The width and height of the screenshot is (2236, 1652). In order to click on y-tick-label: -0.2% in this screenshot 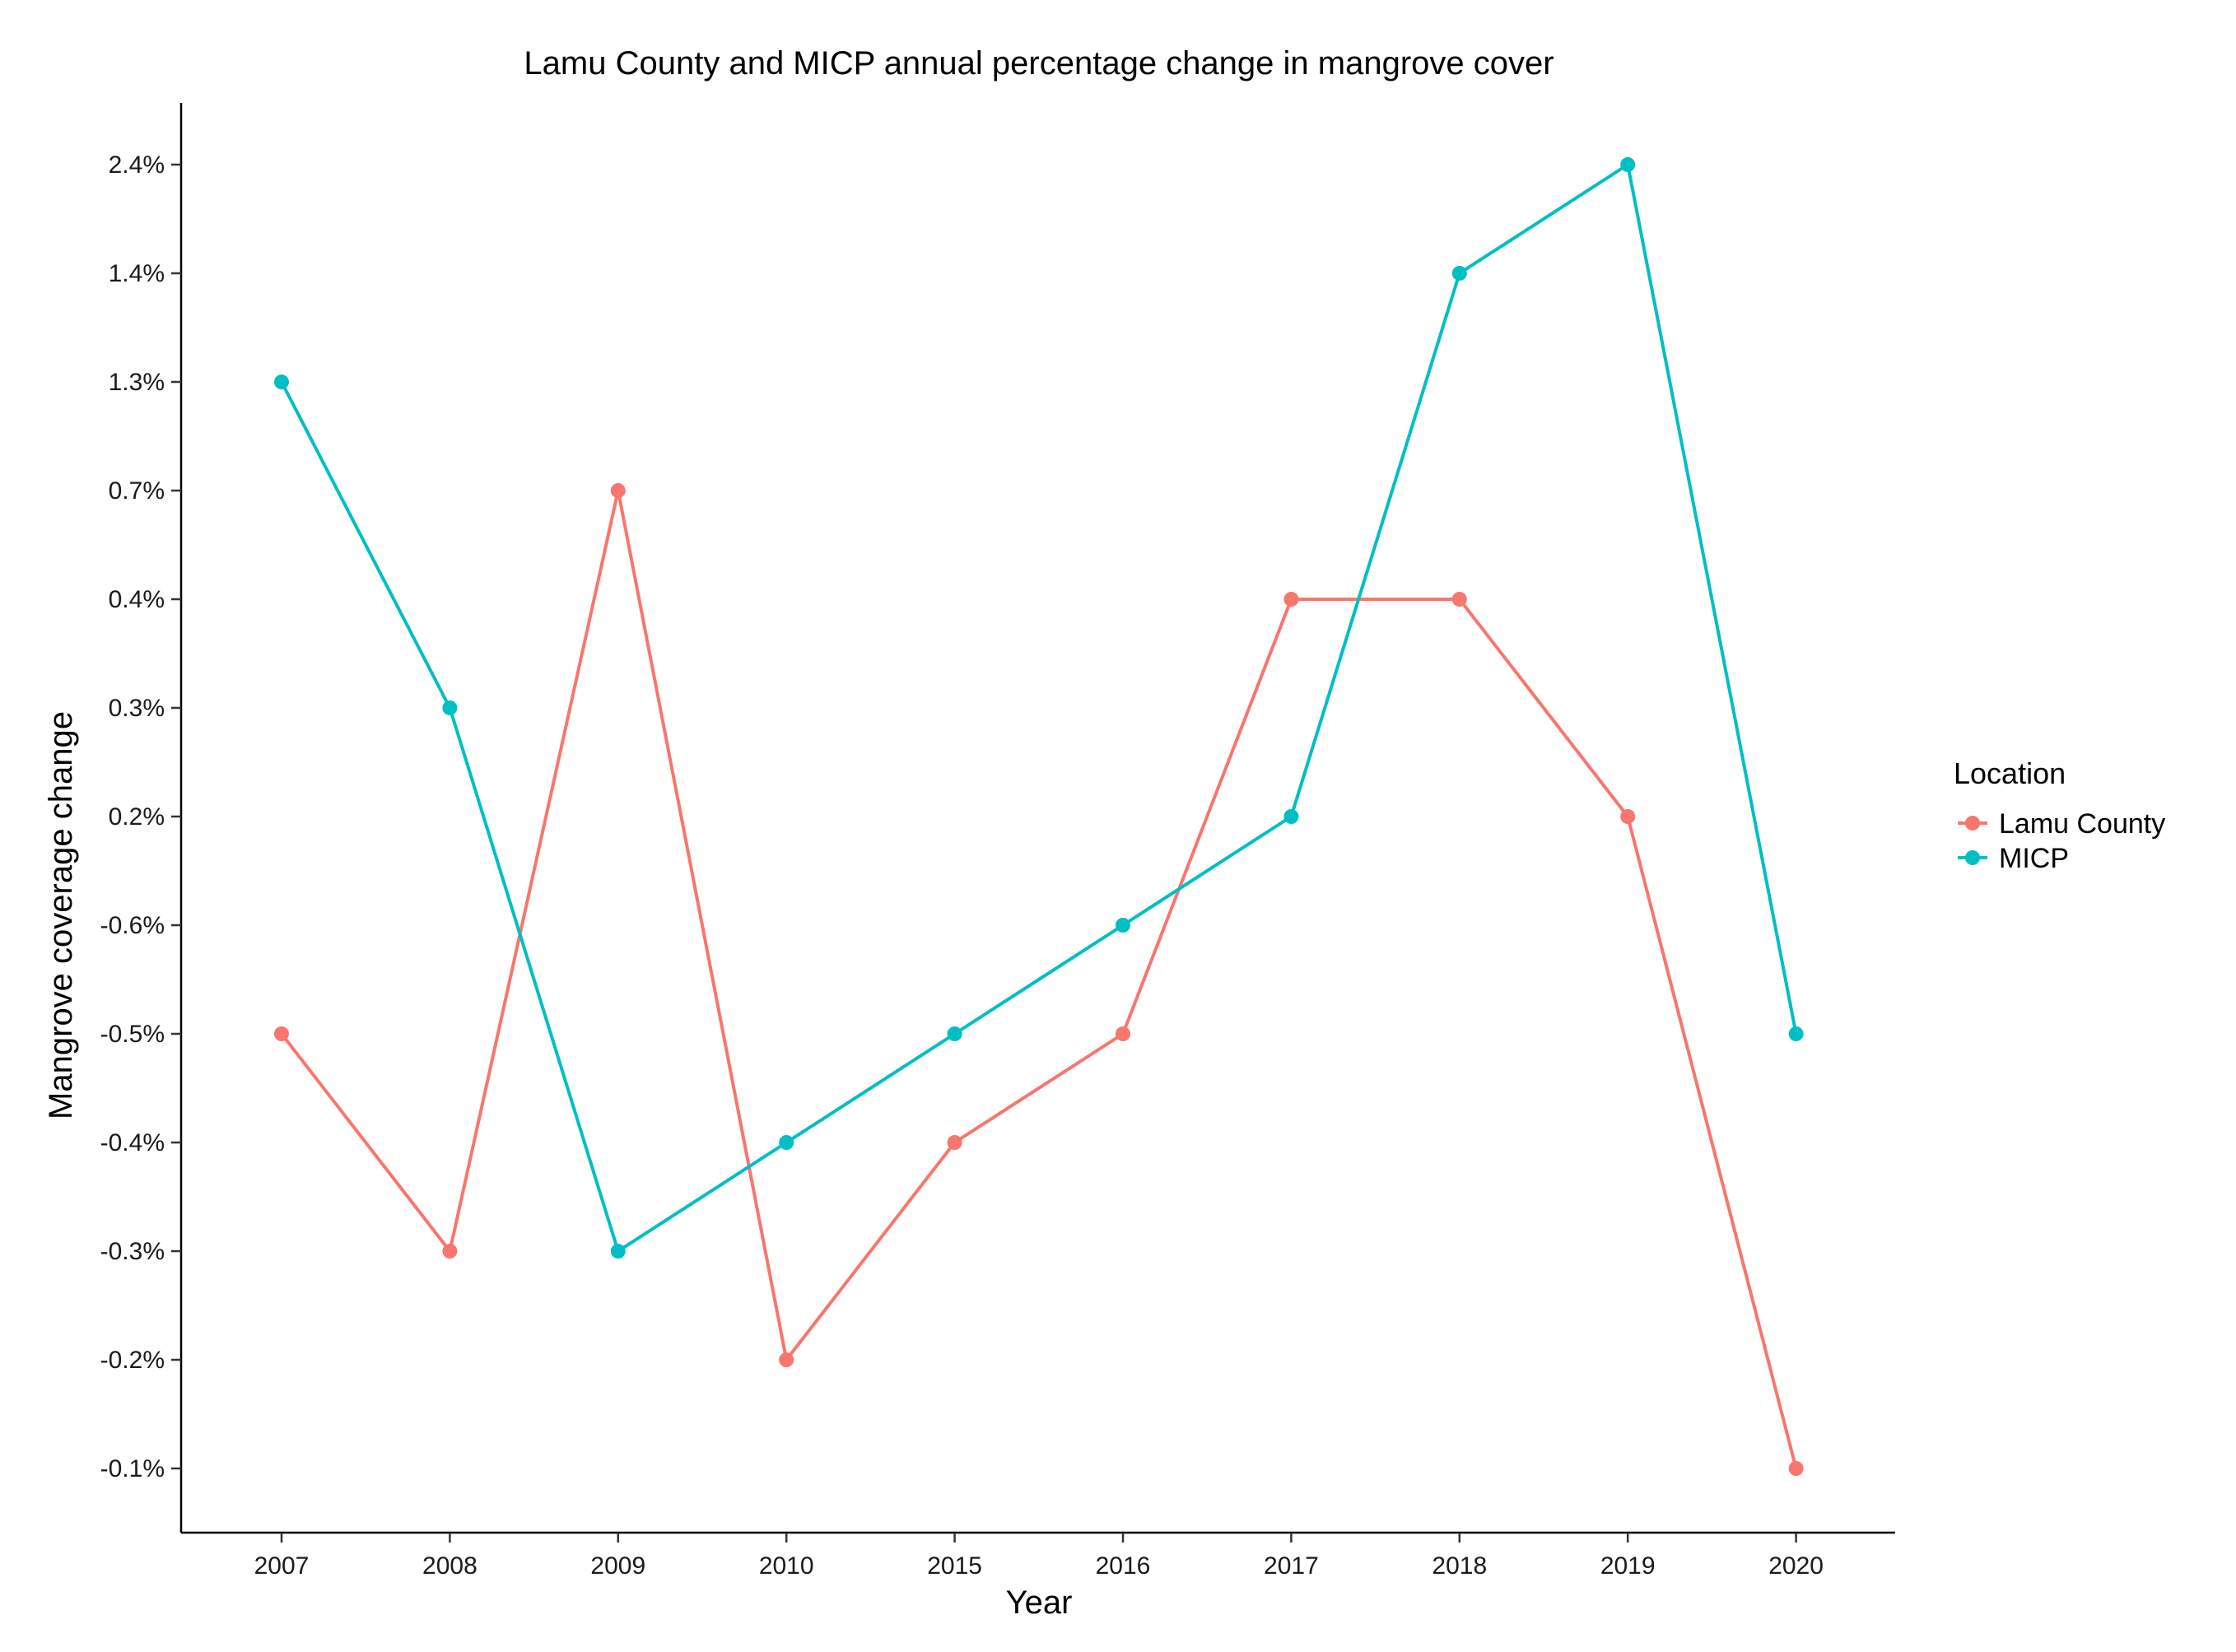, I will do `click(132, 1360)`.